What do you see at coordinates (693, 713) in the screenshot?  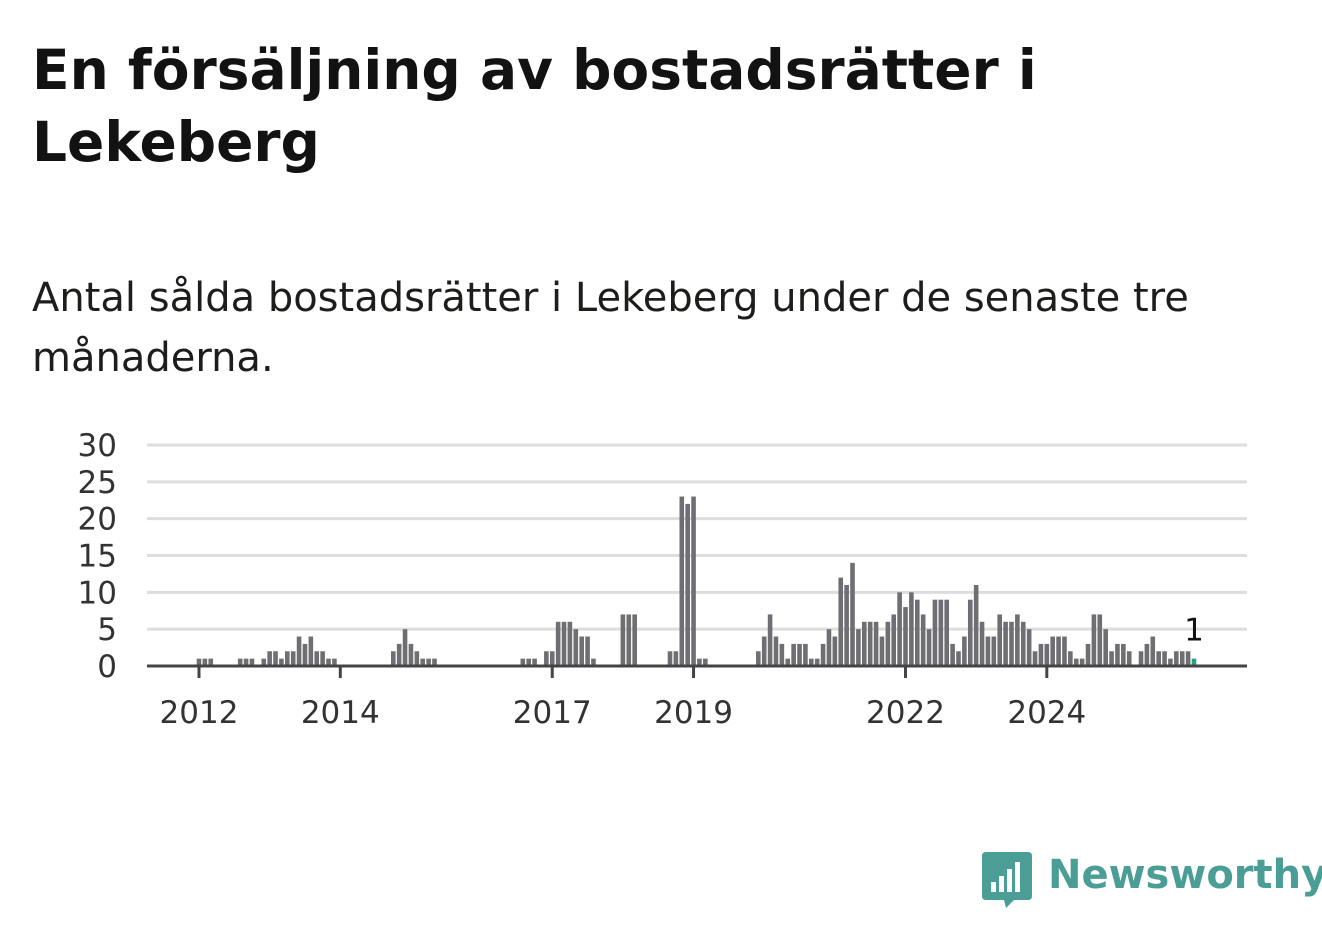 I see `x-tick-label: 2019` at bounding box center [693, 713].